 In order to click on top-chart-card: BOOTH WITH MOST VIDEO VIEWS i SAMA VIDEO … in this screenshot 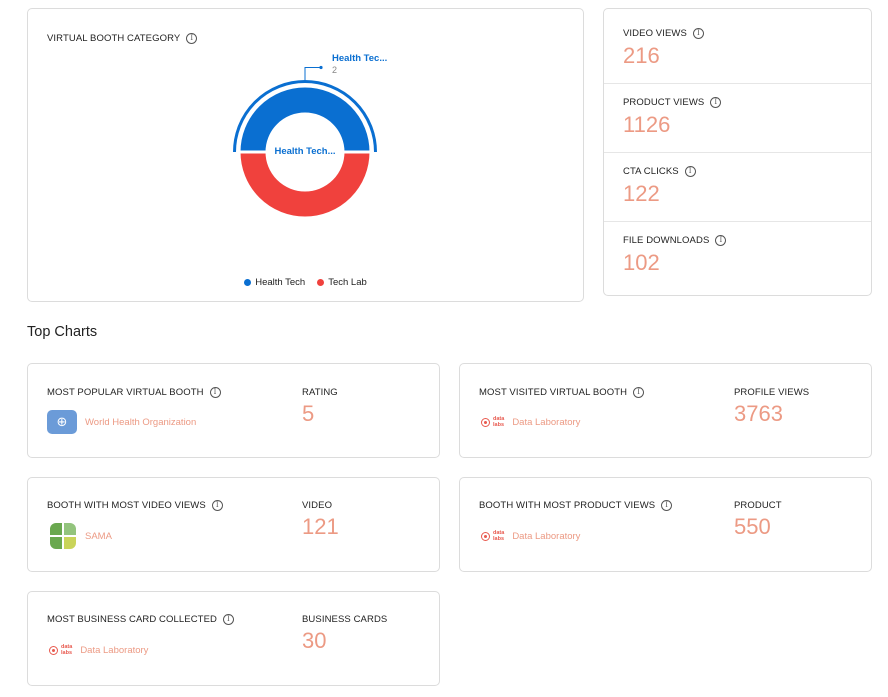, I will do `click(233, 524)`.